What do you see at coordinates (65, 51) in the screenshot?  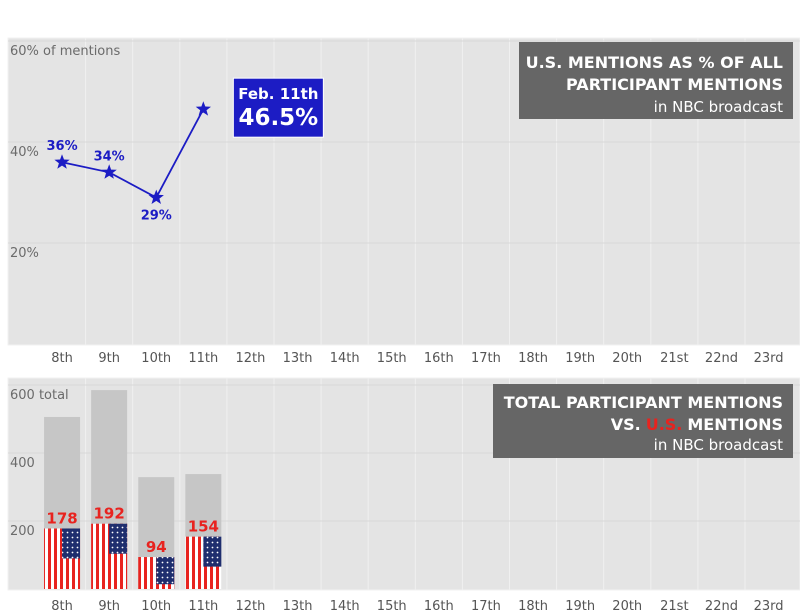 I see `y-tick-label: 60% of mentions` at bounding box center [65, 51].